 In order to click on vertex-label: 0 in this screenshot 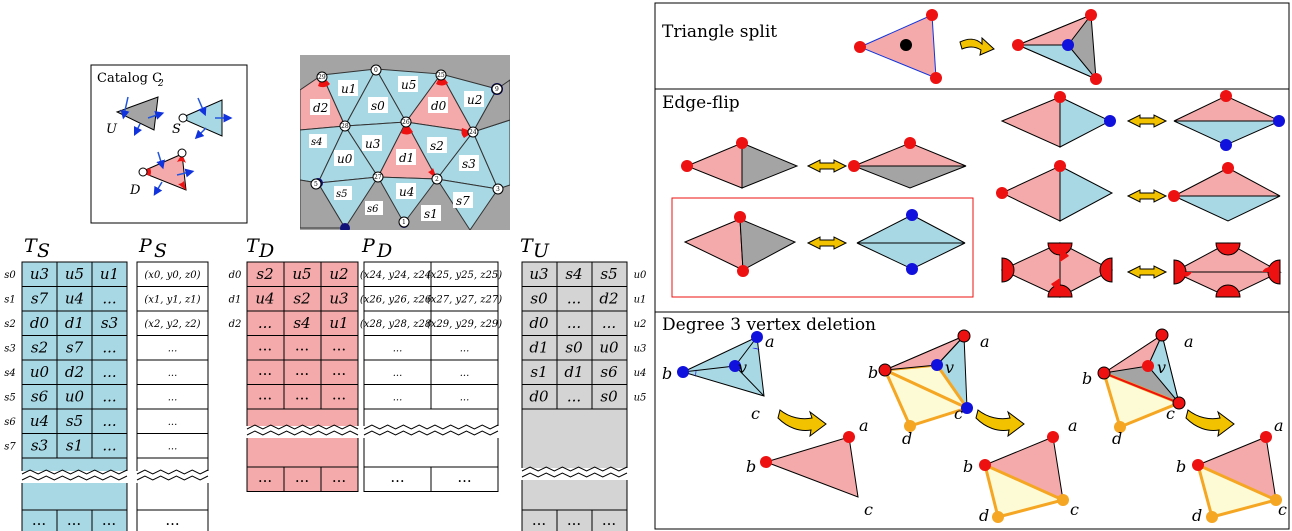, I will do `click(376, 70)`.